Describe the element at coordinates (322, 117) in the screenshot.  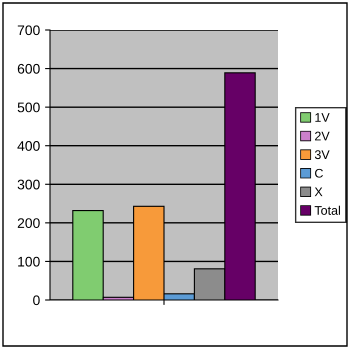
I see `legend-label: 1V` at that location.